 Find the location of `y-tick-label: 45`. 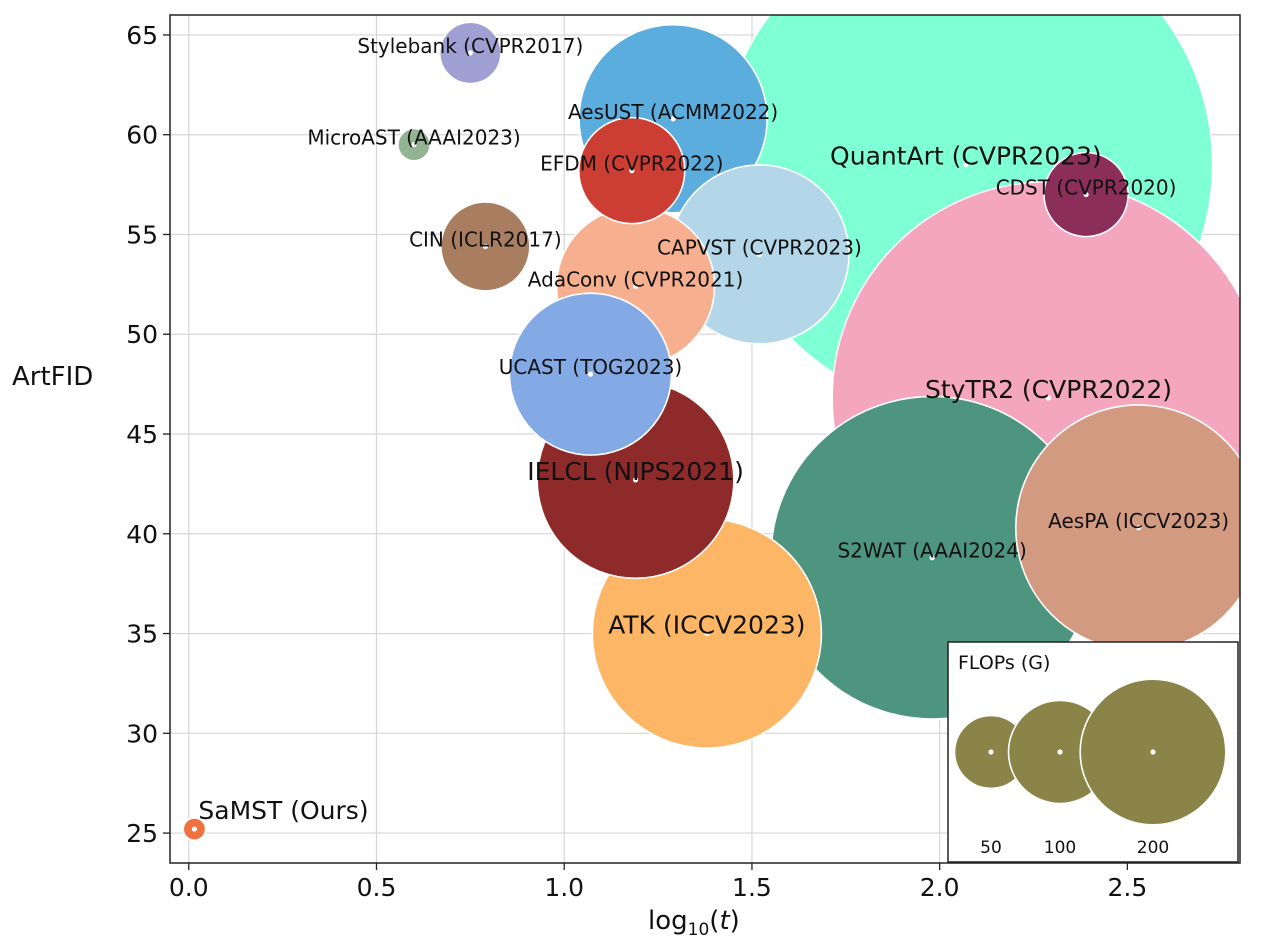

y-tick-label: 45 is located at coordinates (142, 434).